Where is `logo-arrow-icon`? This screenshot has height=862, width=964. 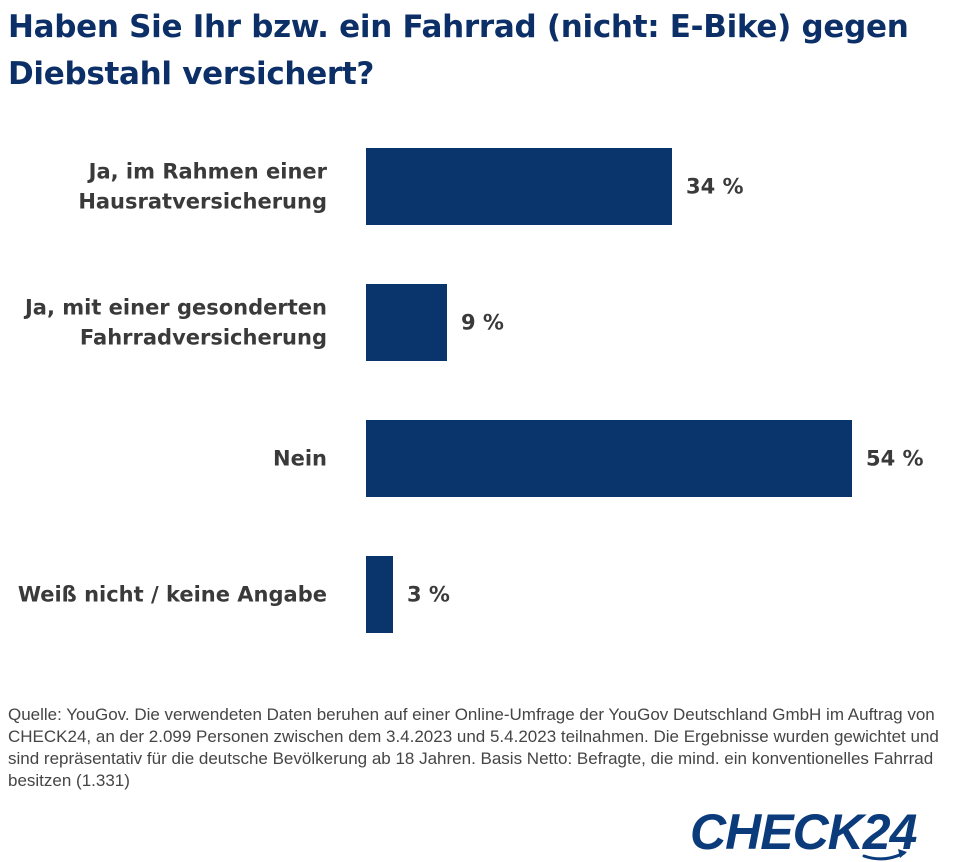
logo-arrow-icon is located at coordinates (902, 853).